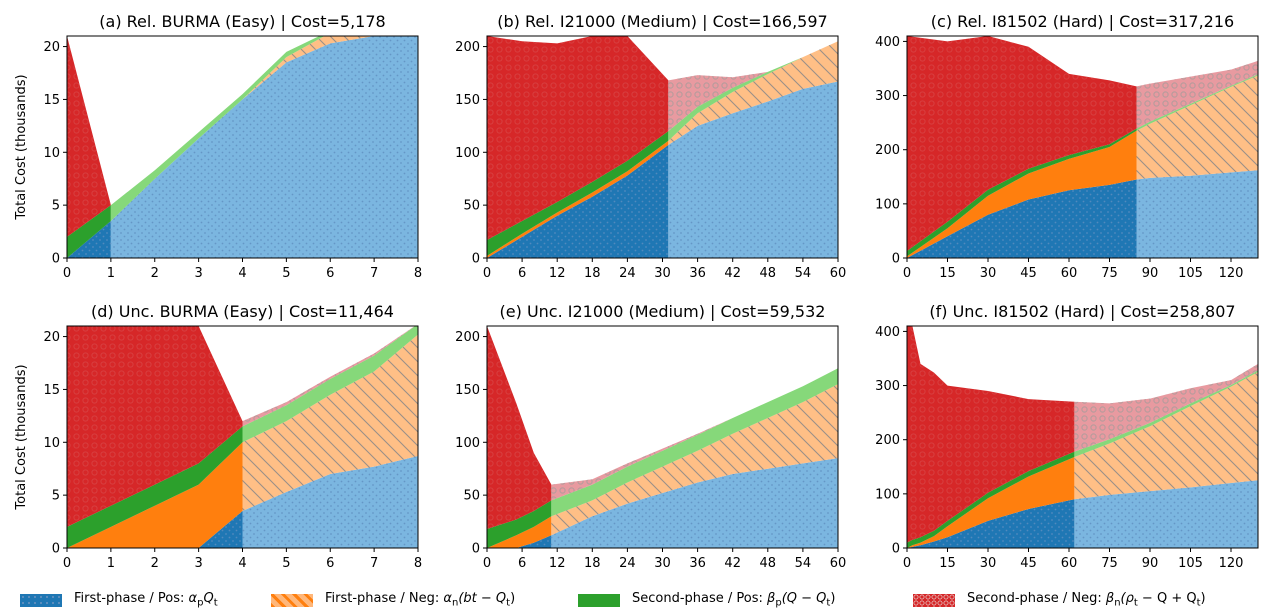  What do you see at coordinates (41, 600) in the screenshot?
I see `legend-swatch-first-pos` at bounding box center [41, 600].